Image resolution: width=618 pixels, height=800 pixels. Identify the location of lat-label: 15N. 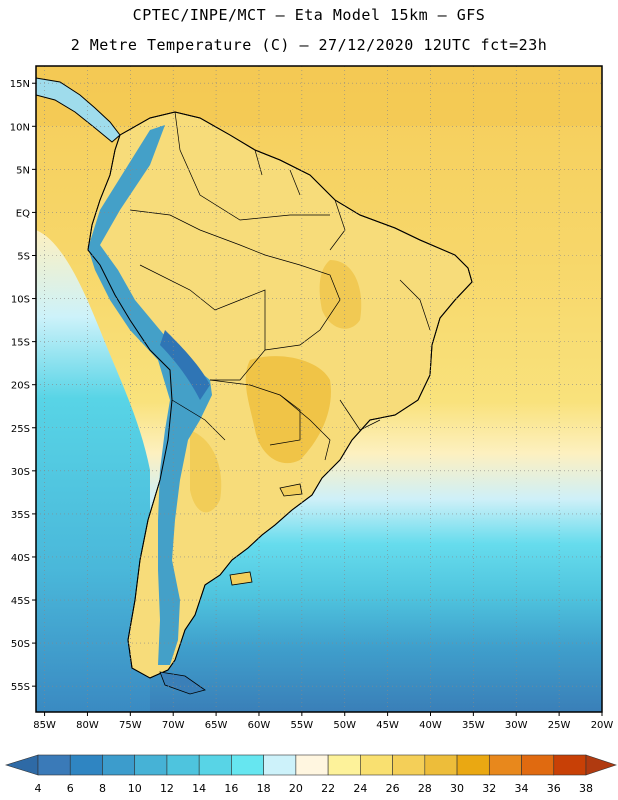
(20, 84).